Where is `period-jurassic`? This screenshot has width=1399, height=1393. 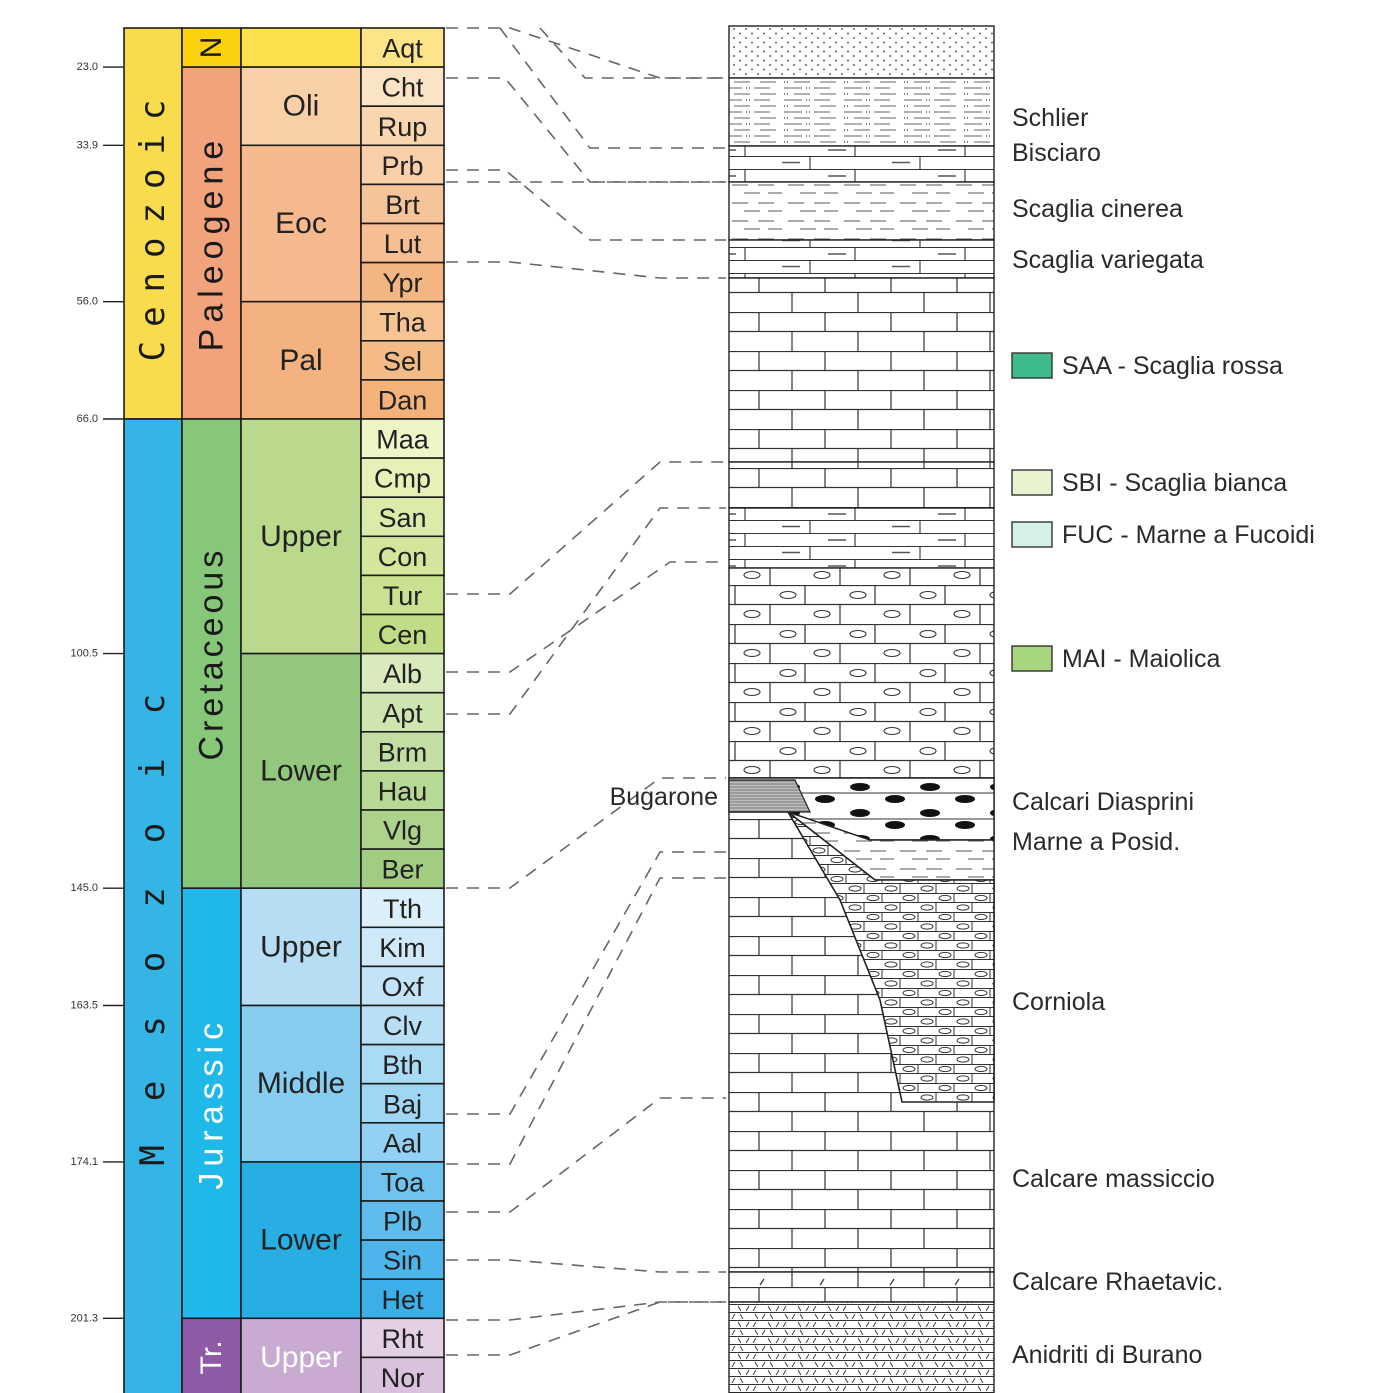
period-jurassic is located at coordinates (211, 1103).